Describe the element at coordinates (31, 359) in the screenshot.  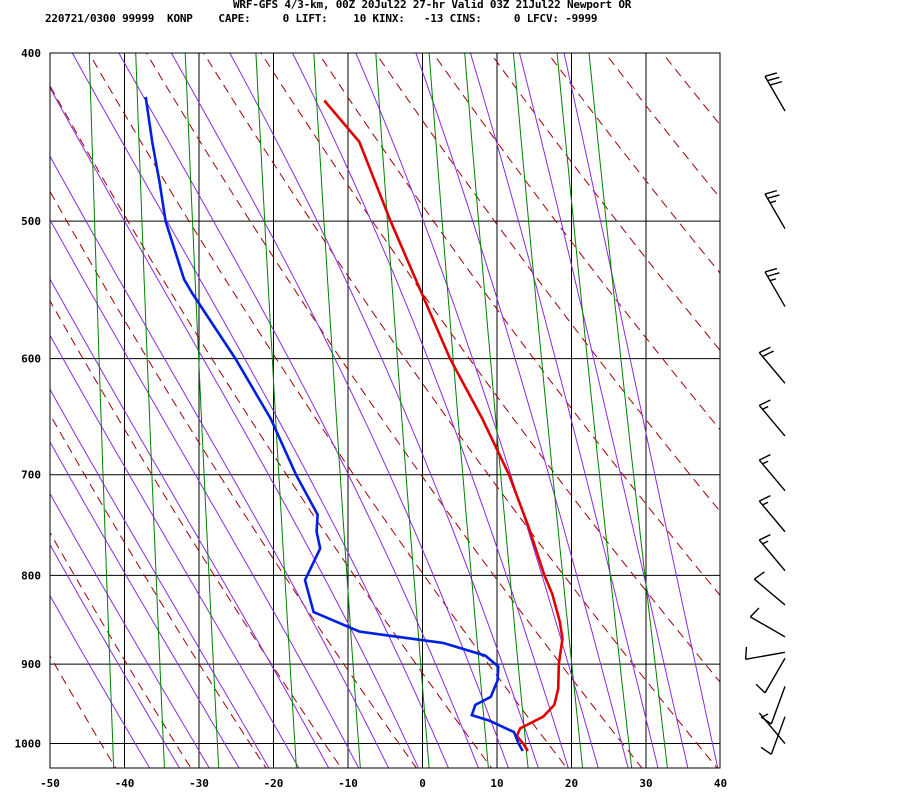
I see `y-tick-label: 600` at that location.